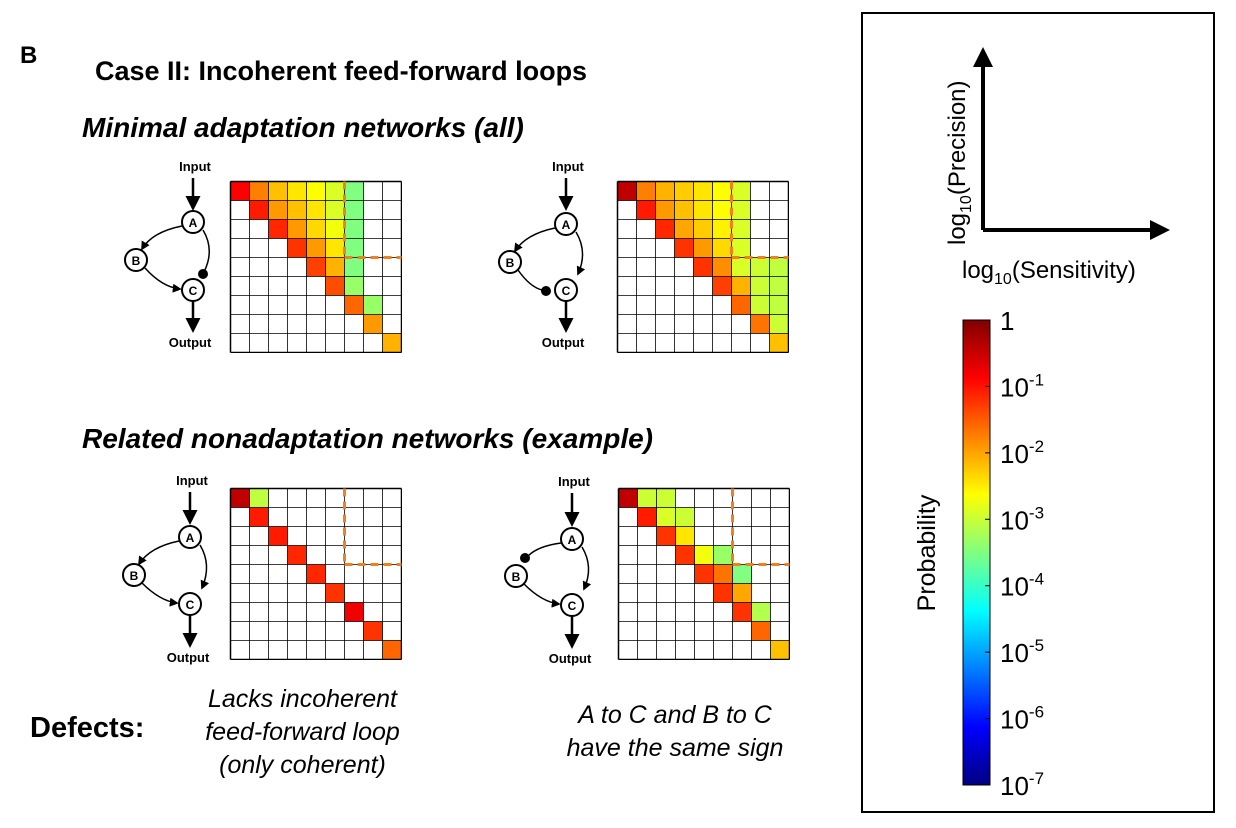  I want to click on network-related-1: Input A B C Output, so click(166, 569).